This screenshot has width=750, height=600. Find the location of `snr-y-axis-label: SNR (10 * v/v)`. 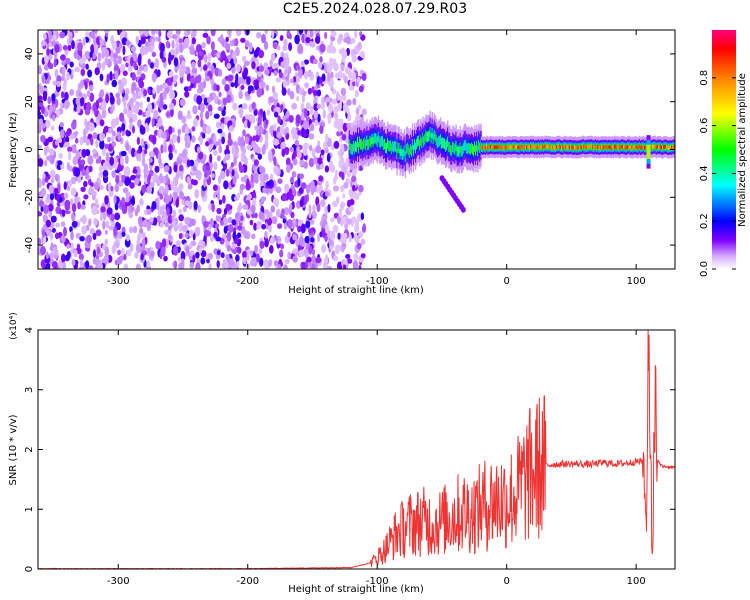

snr-y-axis-label: SNR (10 * v/v) is located at coordinates (13, 449).